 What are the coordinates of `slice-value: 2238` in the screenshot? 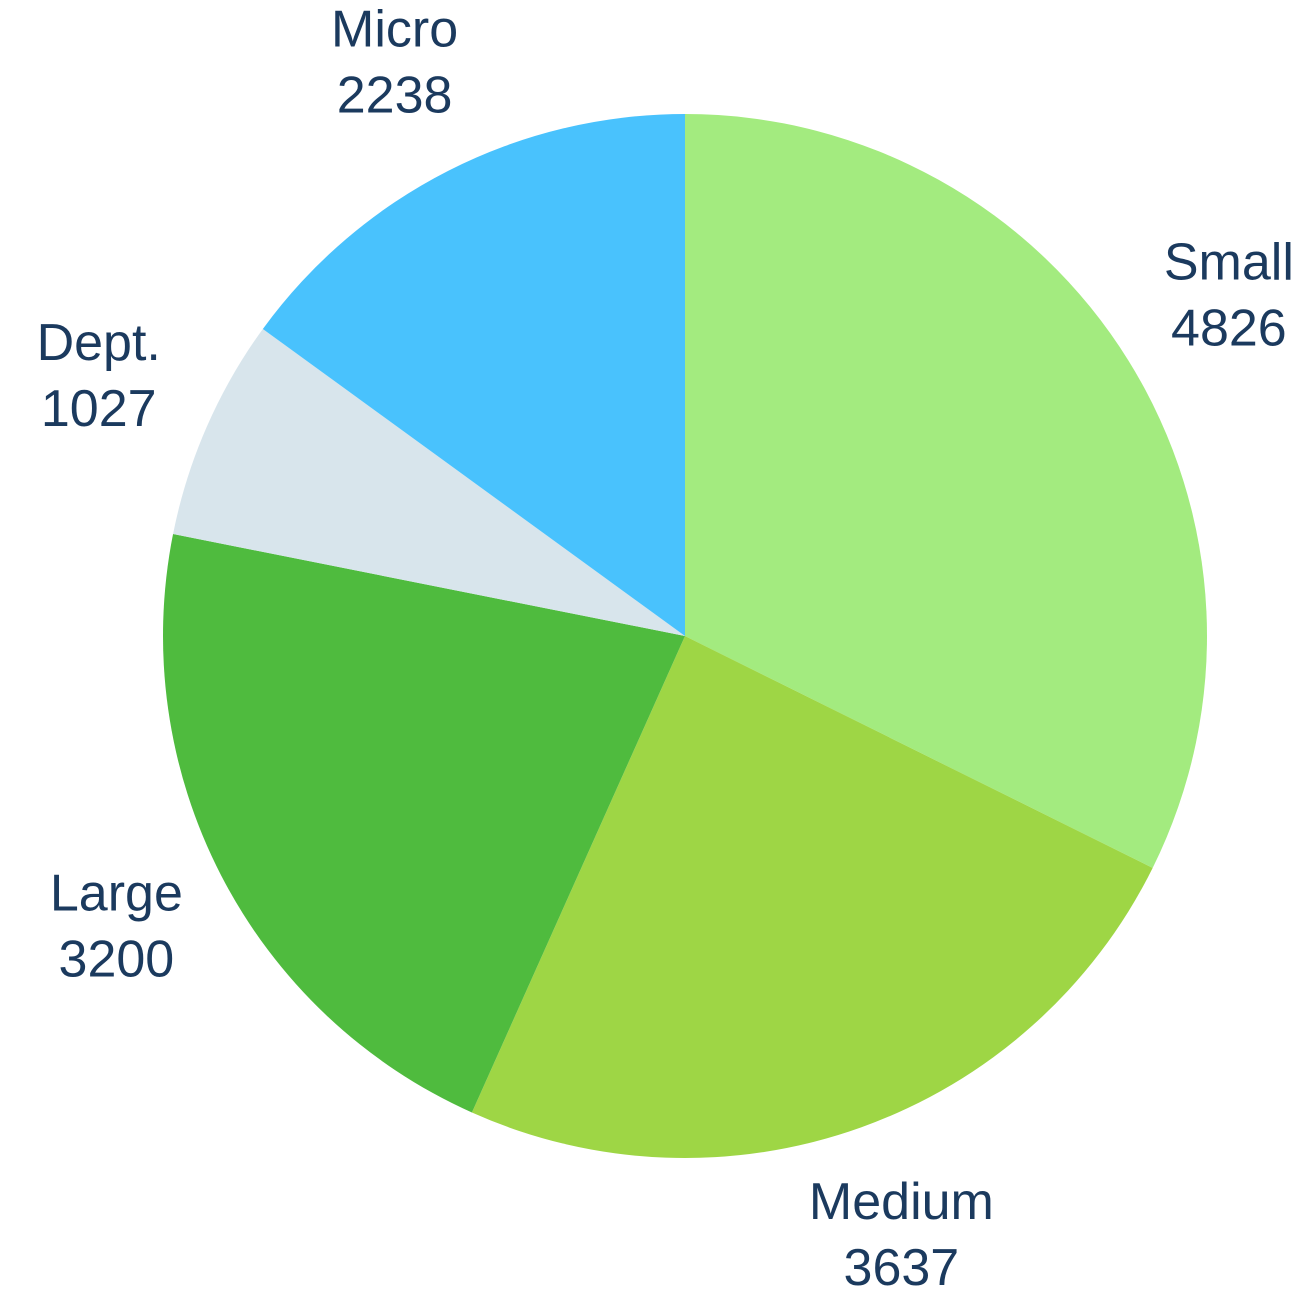 It's located at (395, 95).